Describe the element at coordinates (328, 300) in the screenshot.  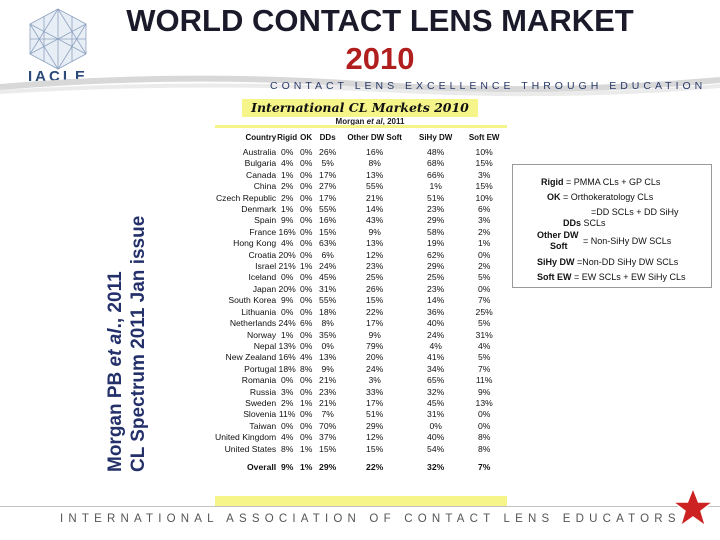
I see `cell-dds: 55%` at that location.